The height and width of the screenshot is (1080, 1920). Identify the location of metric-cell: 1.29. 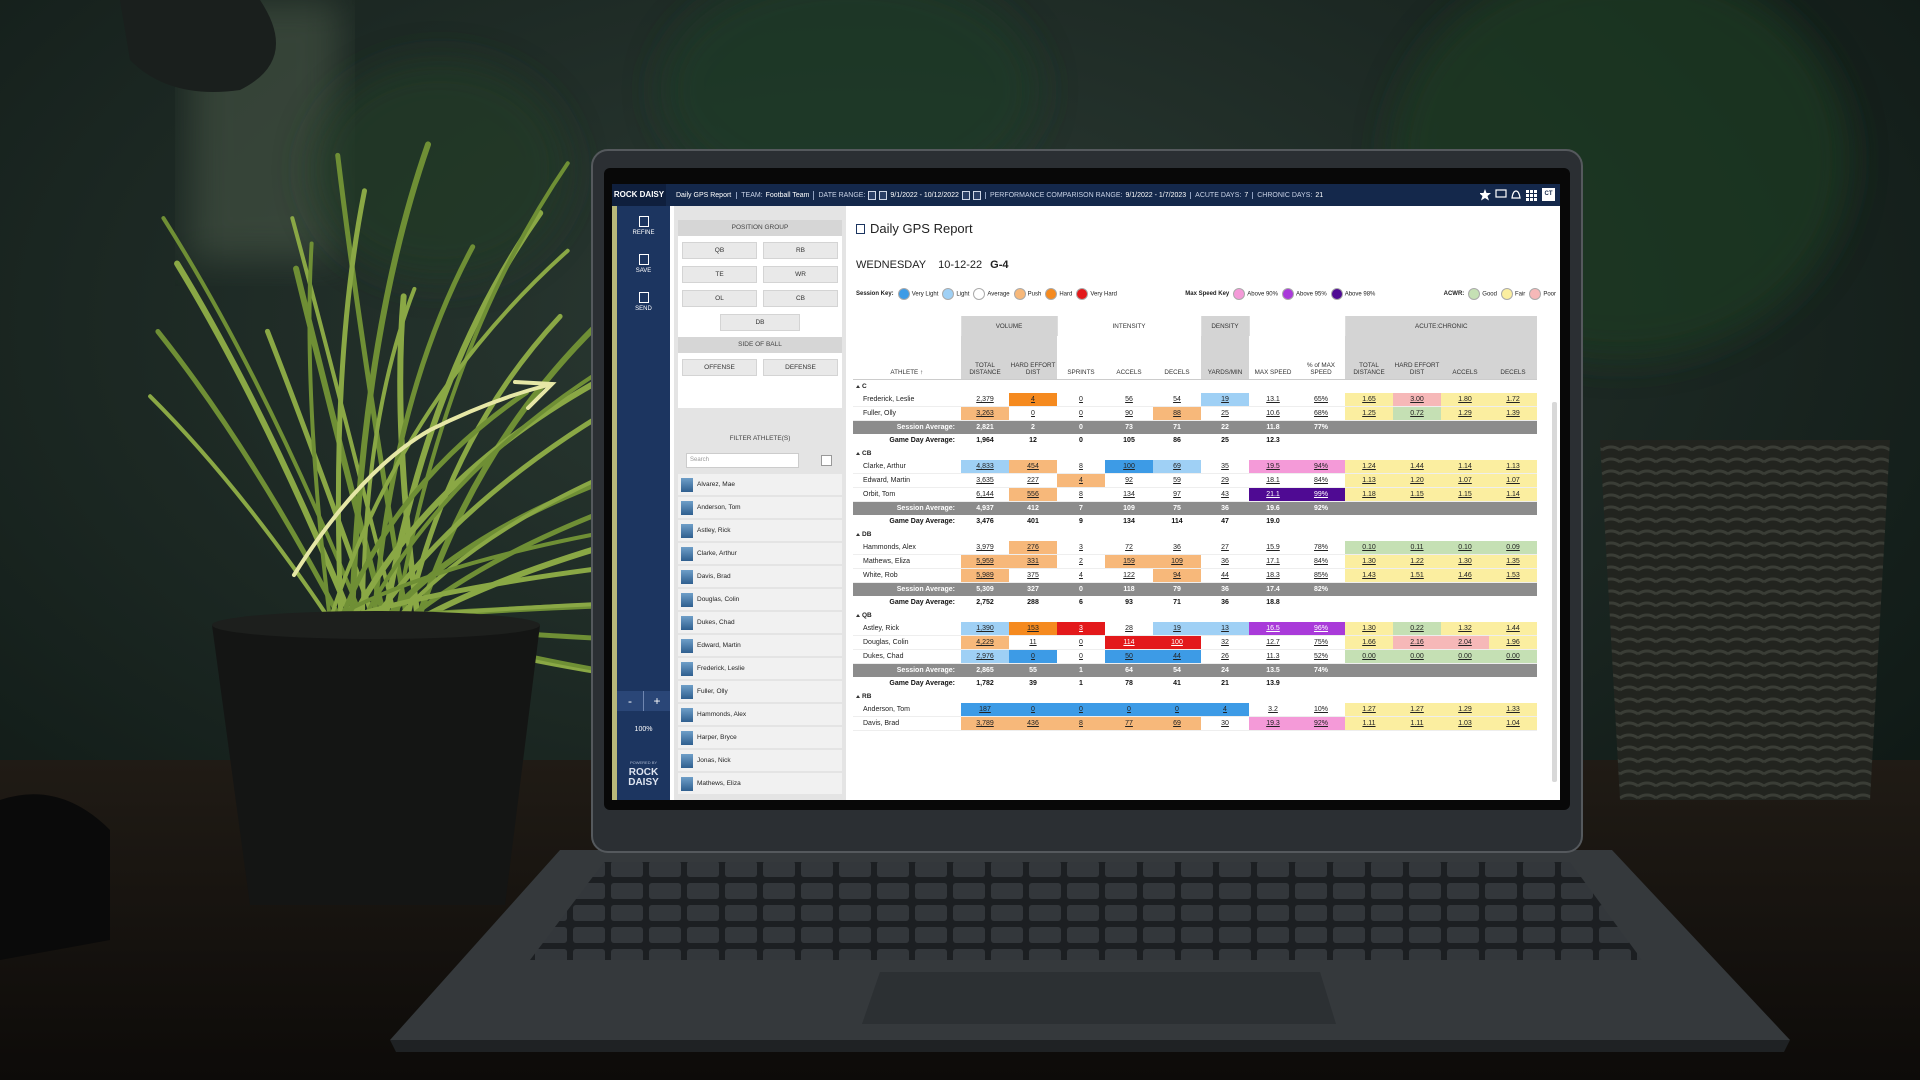
(1465, 413).